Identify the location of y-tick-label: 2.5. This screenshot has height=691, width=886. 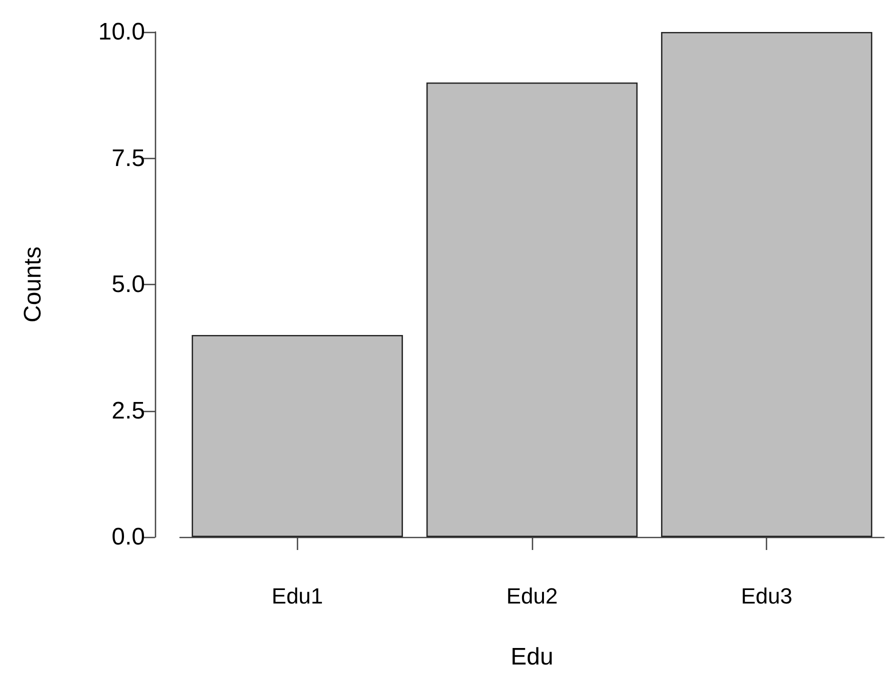
(128, 410).